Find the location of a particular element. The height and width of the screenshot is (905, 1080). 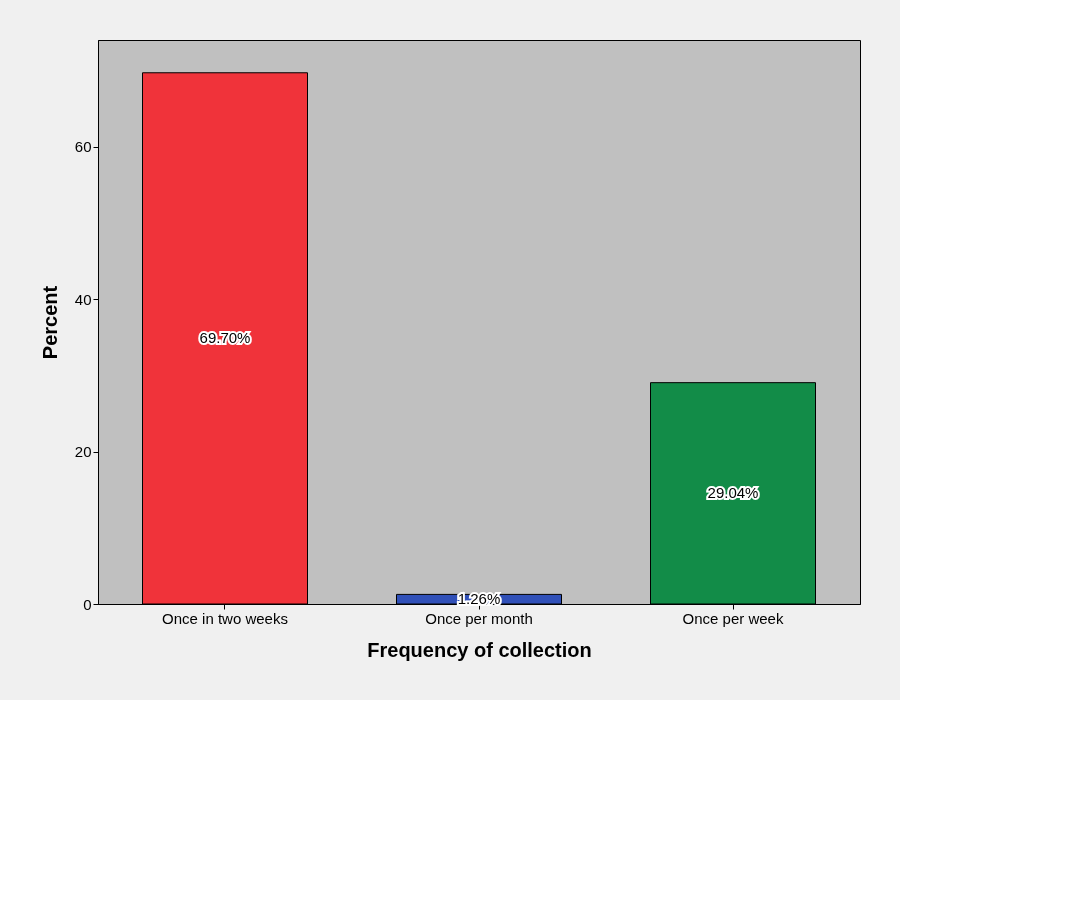

y-tick-label: 0 is located at coordinates (87, 604).